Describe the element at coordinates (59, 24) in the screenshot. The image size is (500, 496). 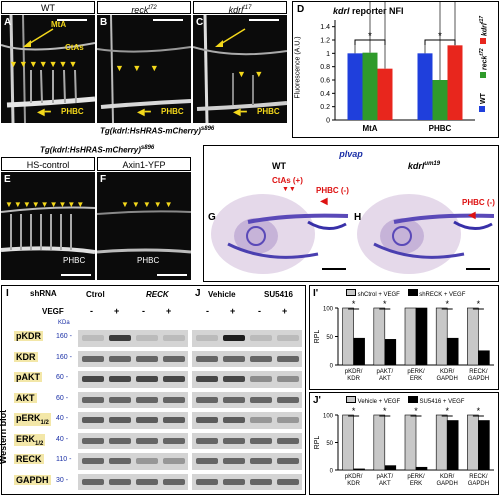
I see `mta-label: MtA` at that location.